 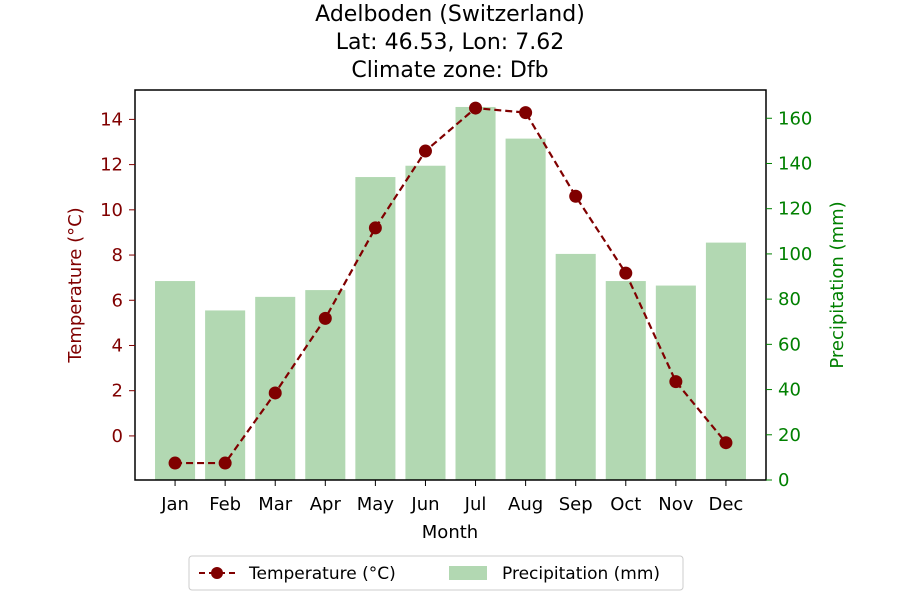 What do you see at coordinates (424, 504) in the screenshot?
I see `x-tick-label: Jun` at bounding box center [424, 504].